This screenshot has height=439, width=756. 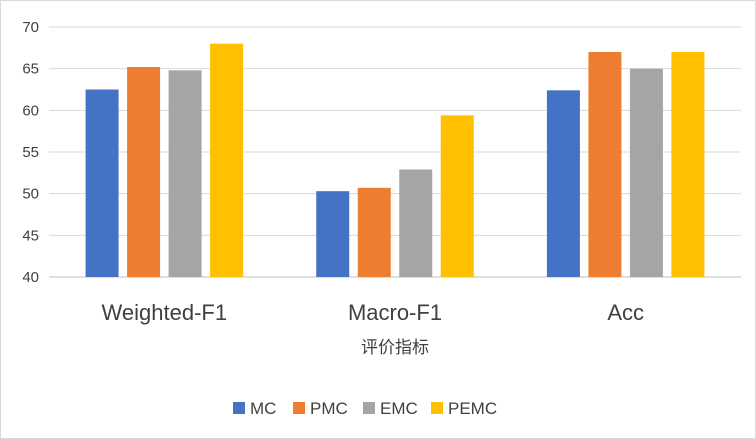 I want to click on legend-swatch-emc, so click(x=369, y=408).